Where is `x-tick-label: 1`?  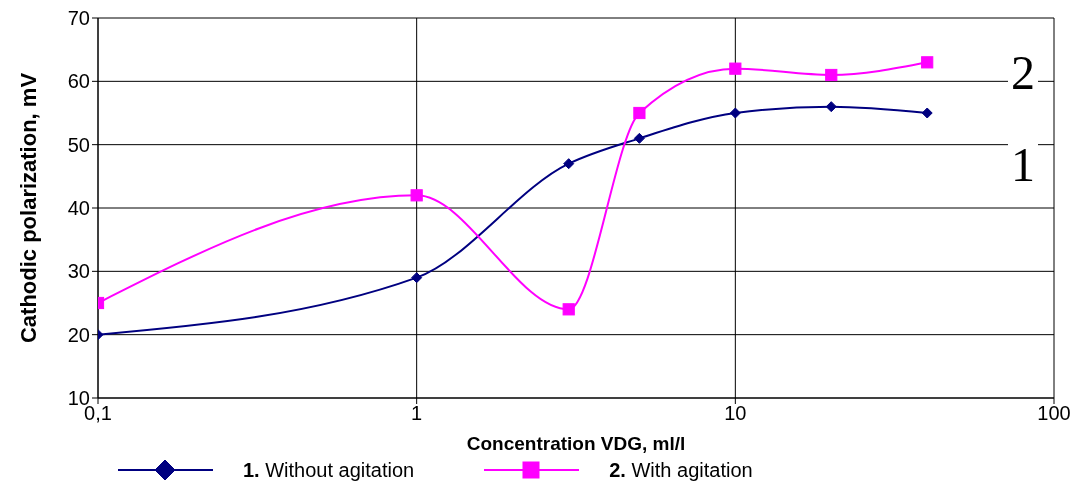
x-tick-label: 1 is located at coordinates (417, 413).